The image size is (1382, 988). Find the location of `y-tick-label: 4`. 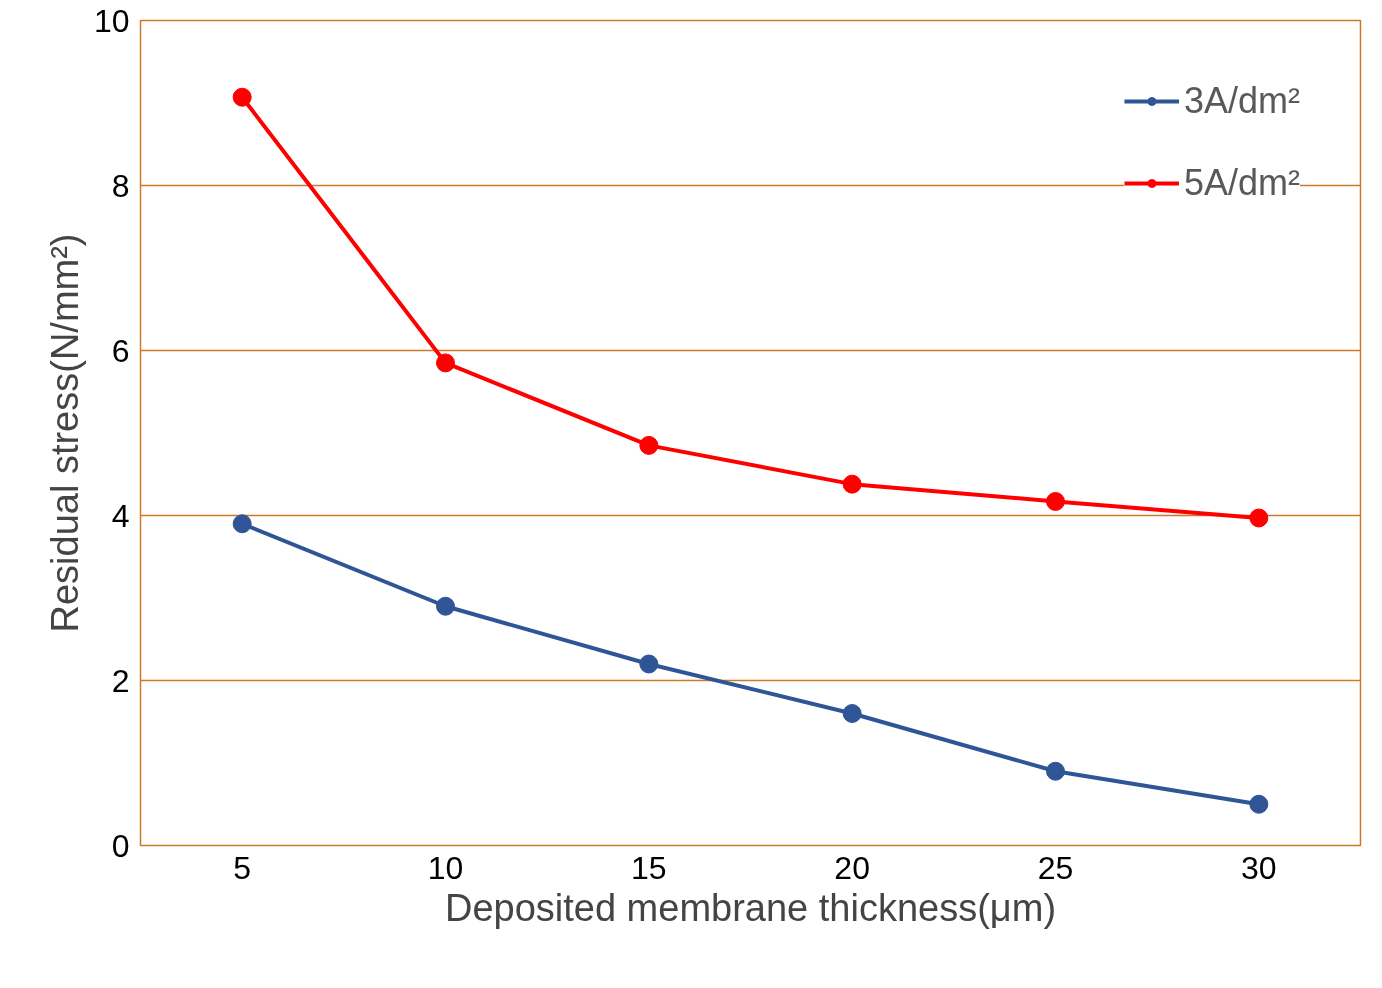

y-tick-label: 4 is located at coordinates (120, 515).